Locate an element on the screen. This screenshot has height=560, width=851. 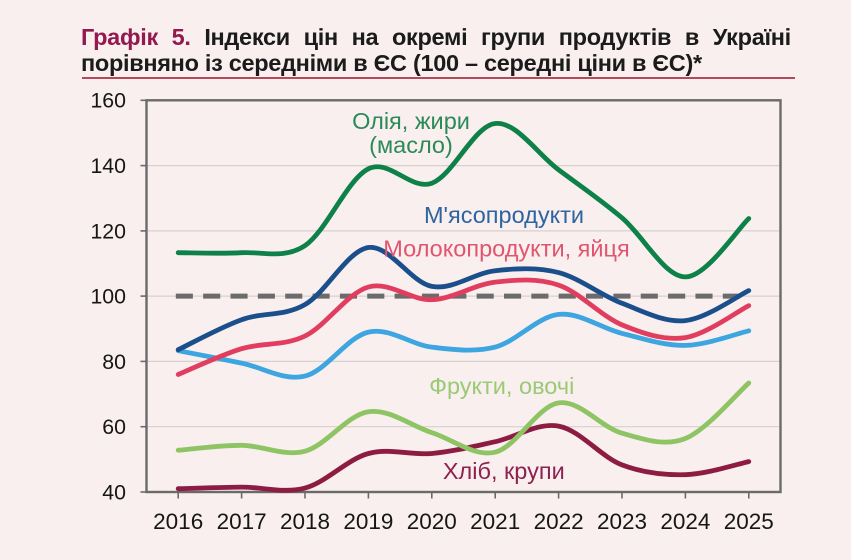
svg-text: 40 is located at coordinates (114, 492).